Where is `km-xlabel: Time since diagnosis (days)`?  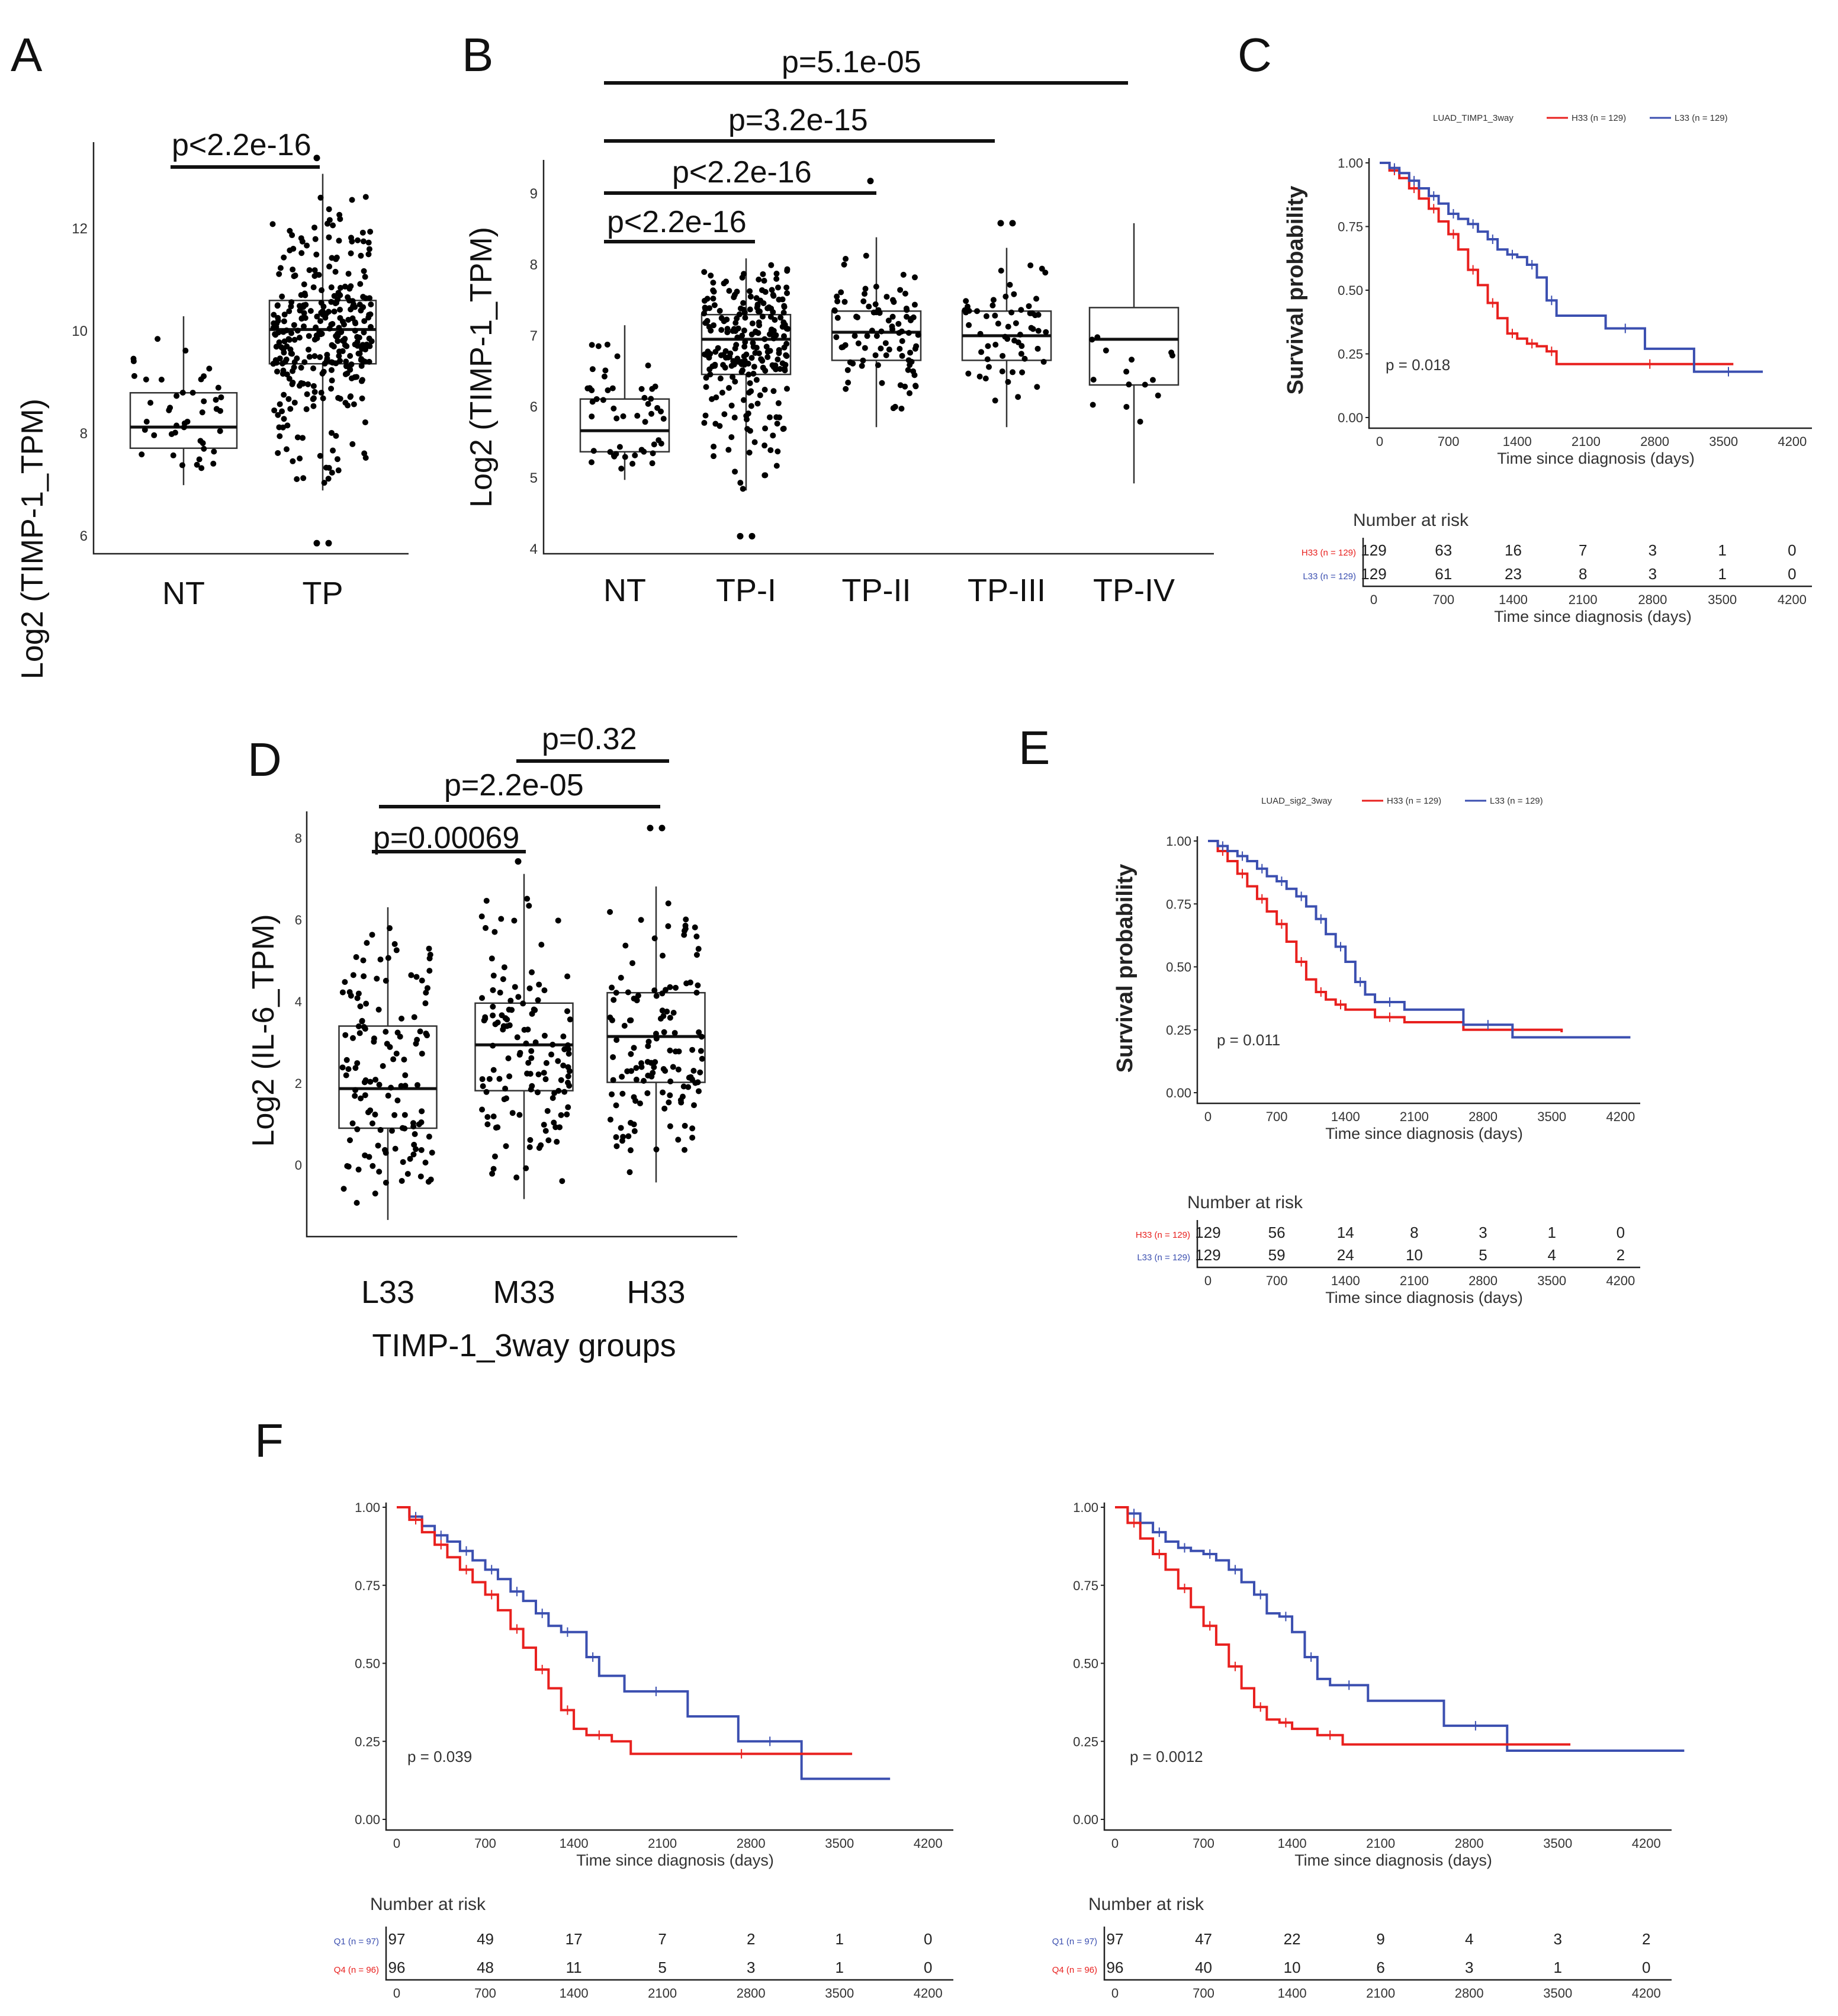
km-xlabel: Time since diagnosis (days) is located at coordinates (675, 1860).